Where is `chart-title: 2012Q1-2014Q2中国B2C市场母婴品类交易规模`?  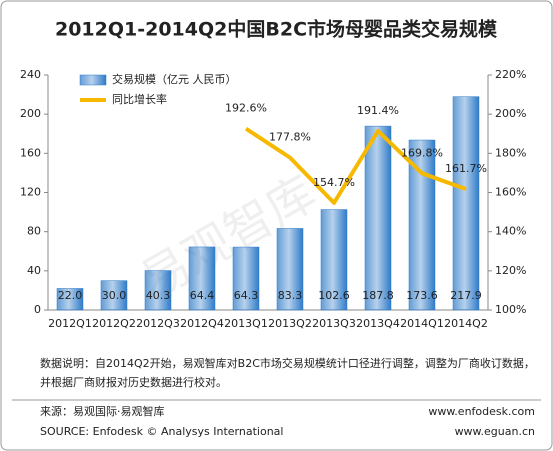 chart-title: 2012Q1-2014Q2中国B2C市场母婴品类交易规模 is located at coordinates (276, 29).